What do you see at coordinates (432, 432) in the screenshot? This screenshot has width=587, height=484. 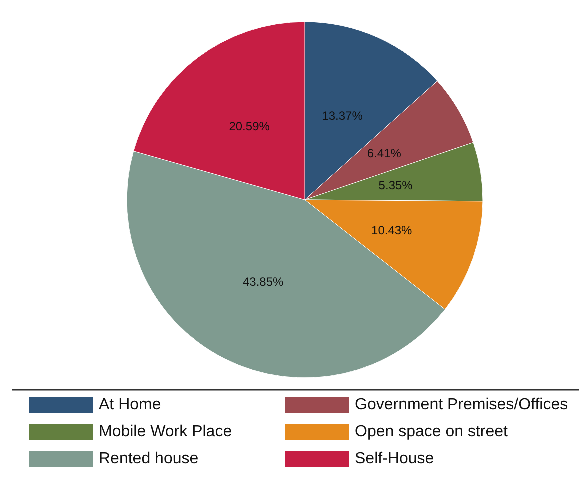 I see `legend-label: Open space on street` at bounding box center [432, 432].